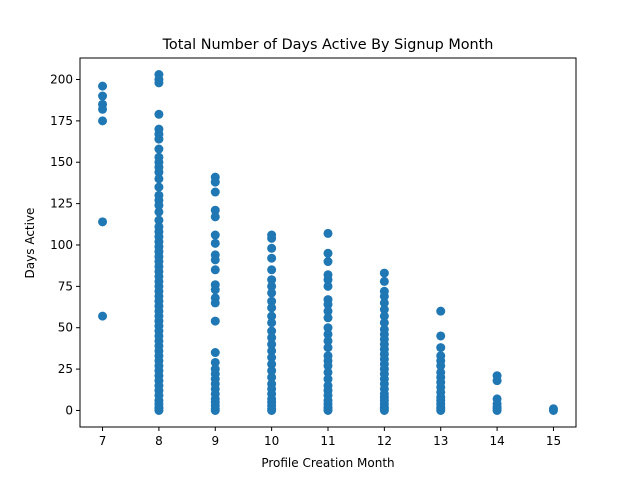 This screenshot has width=640, height=480. I want to click on x-tick-label-10: 10, so click(271, 441).